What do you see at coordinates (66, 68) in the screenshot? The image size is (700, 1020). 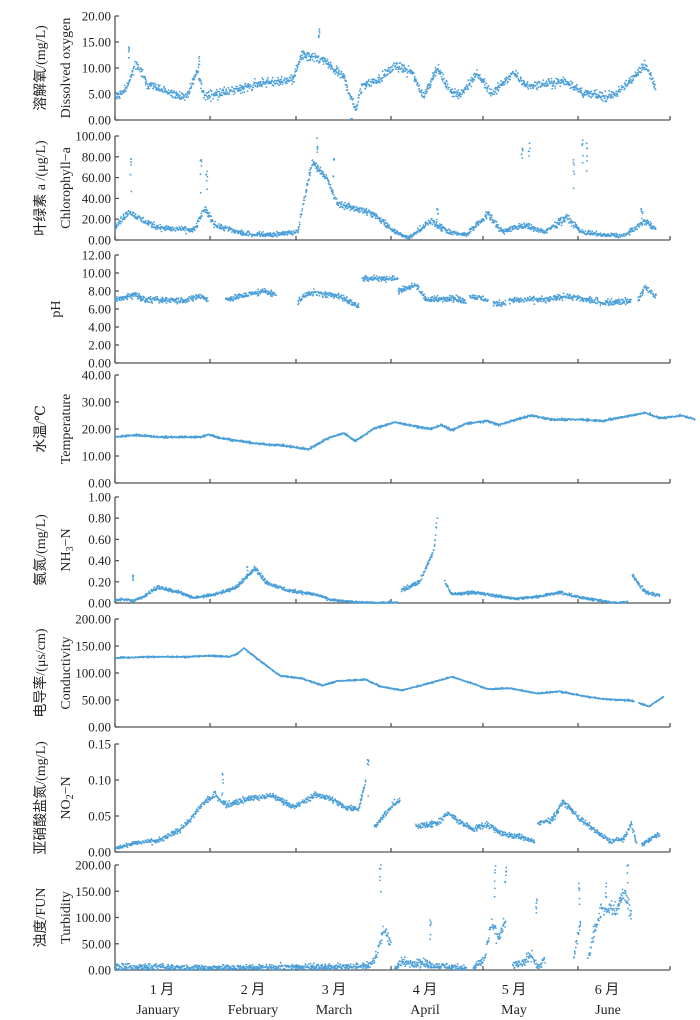 I see `do-ylabel-en: Dissolved oxygen` at bounding box center [66, 68].